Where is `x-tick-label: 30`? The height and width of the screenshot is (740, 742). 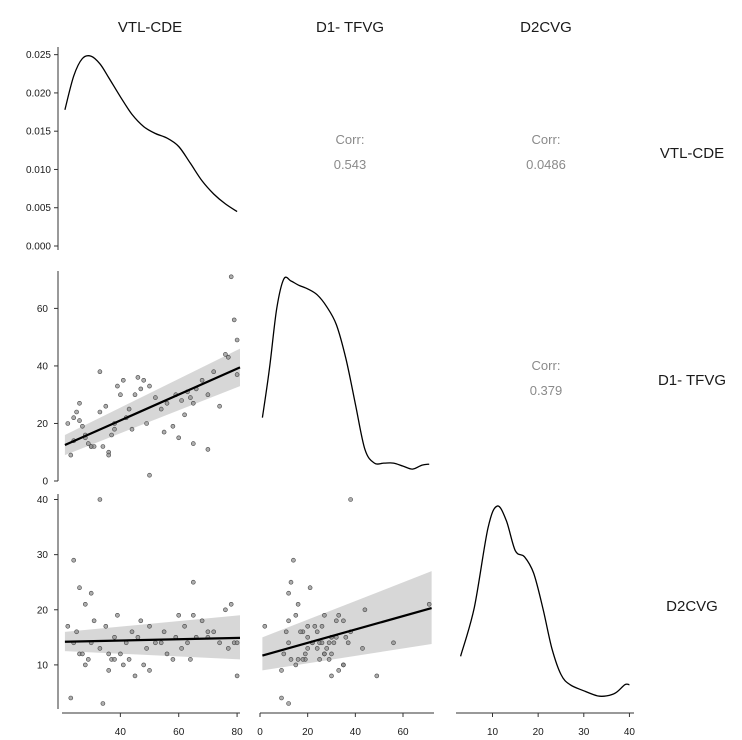
x-tick-label: 30 is located at coordinates (584, 732).